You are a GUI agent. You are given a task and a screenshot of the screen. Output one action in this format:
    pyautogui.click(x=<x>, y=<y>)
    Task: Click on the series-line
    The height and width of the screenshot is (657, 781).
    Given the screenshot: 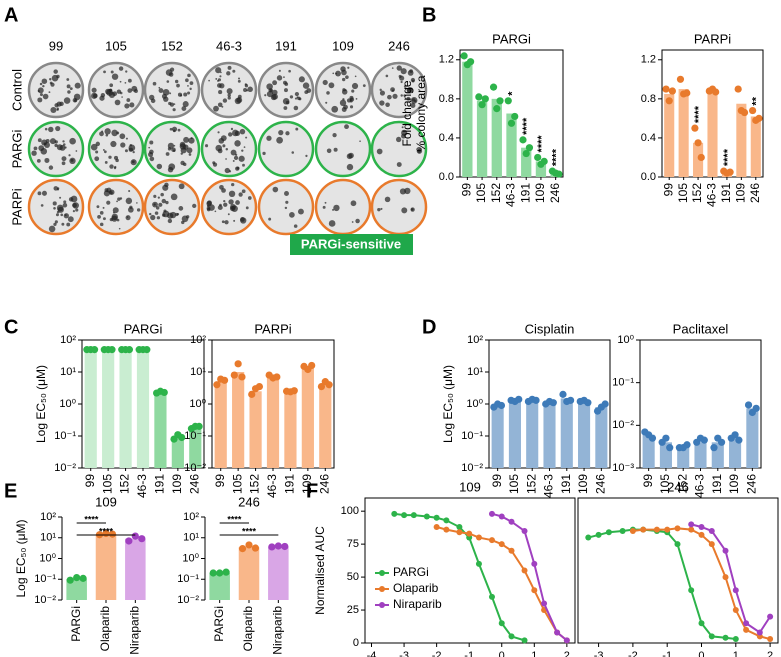 What is the action you would take?
    pyautogui.click(x=730, y=578)
    